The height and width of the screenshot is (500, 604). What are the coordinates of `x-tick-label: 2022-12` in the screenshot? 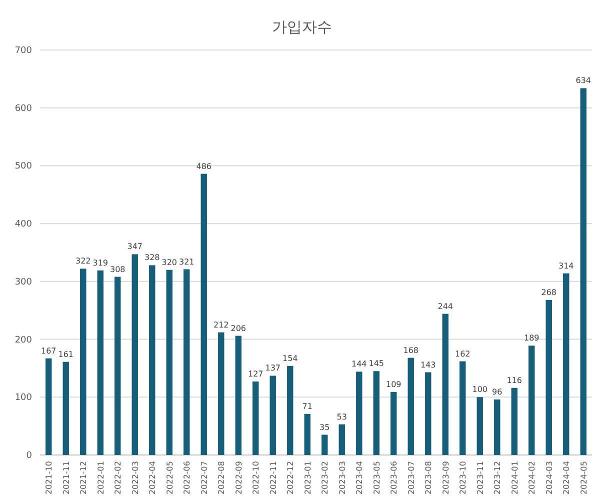 It's located at (291, 477).